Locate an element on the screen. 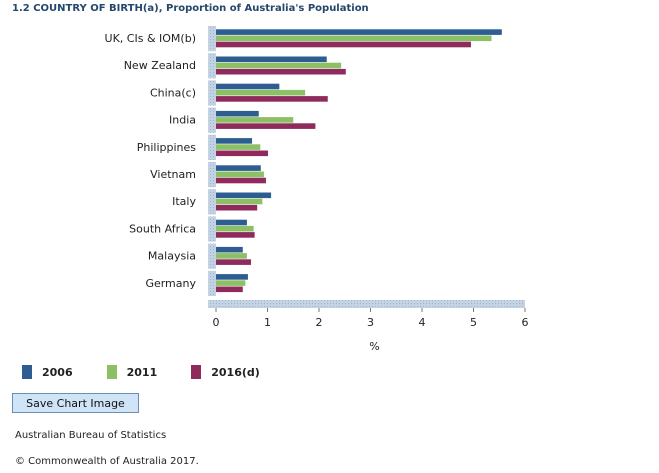 Image resolution: width=659 pixels, height=473 pixels. legend-label-2016: 2016(d) is located at coordinates (235, 372).